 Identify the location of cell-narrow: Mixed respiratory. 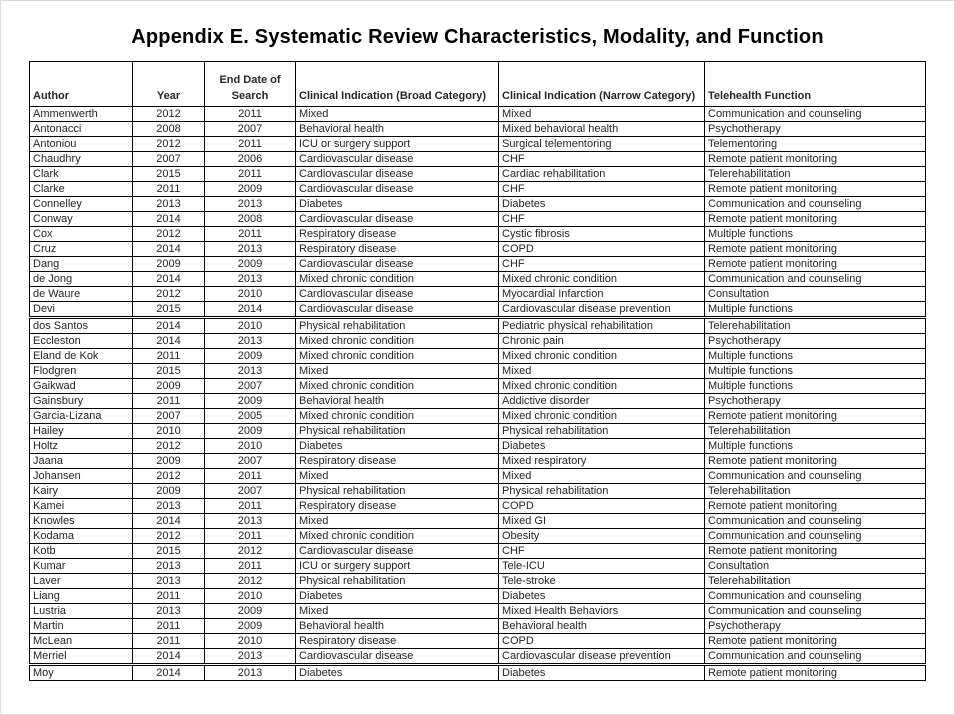
(601, 461).